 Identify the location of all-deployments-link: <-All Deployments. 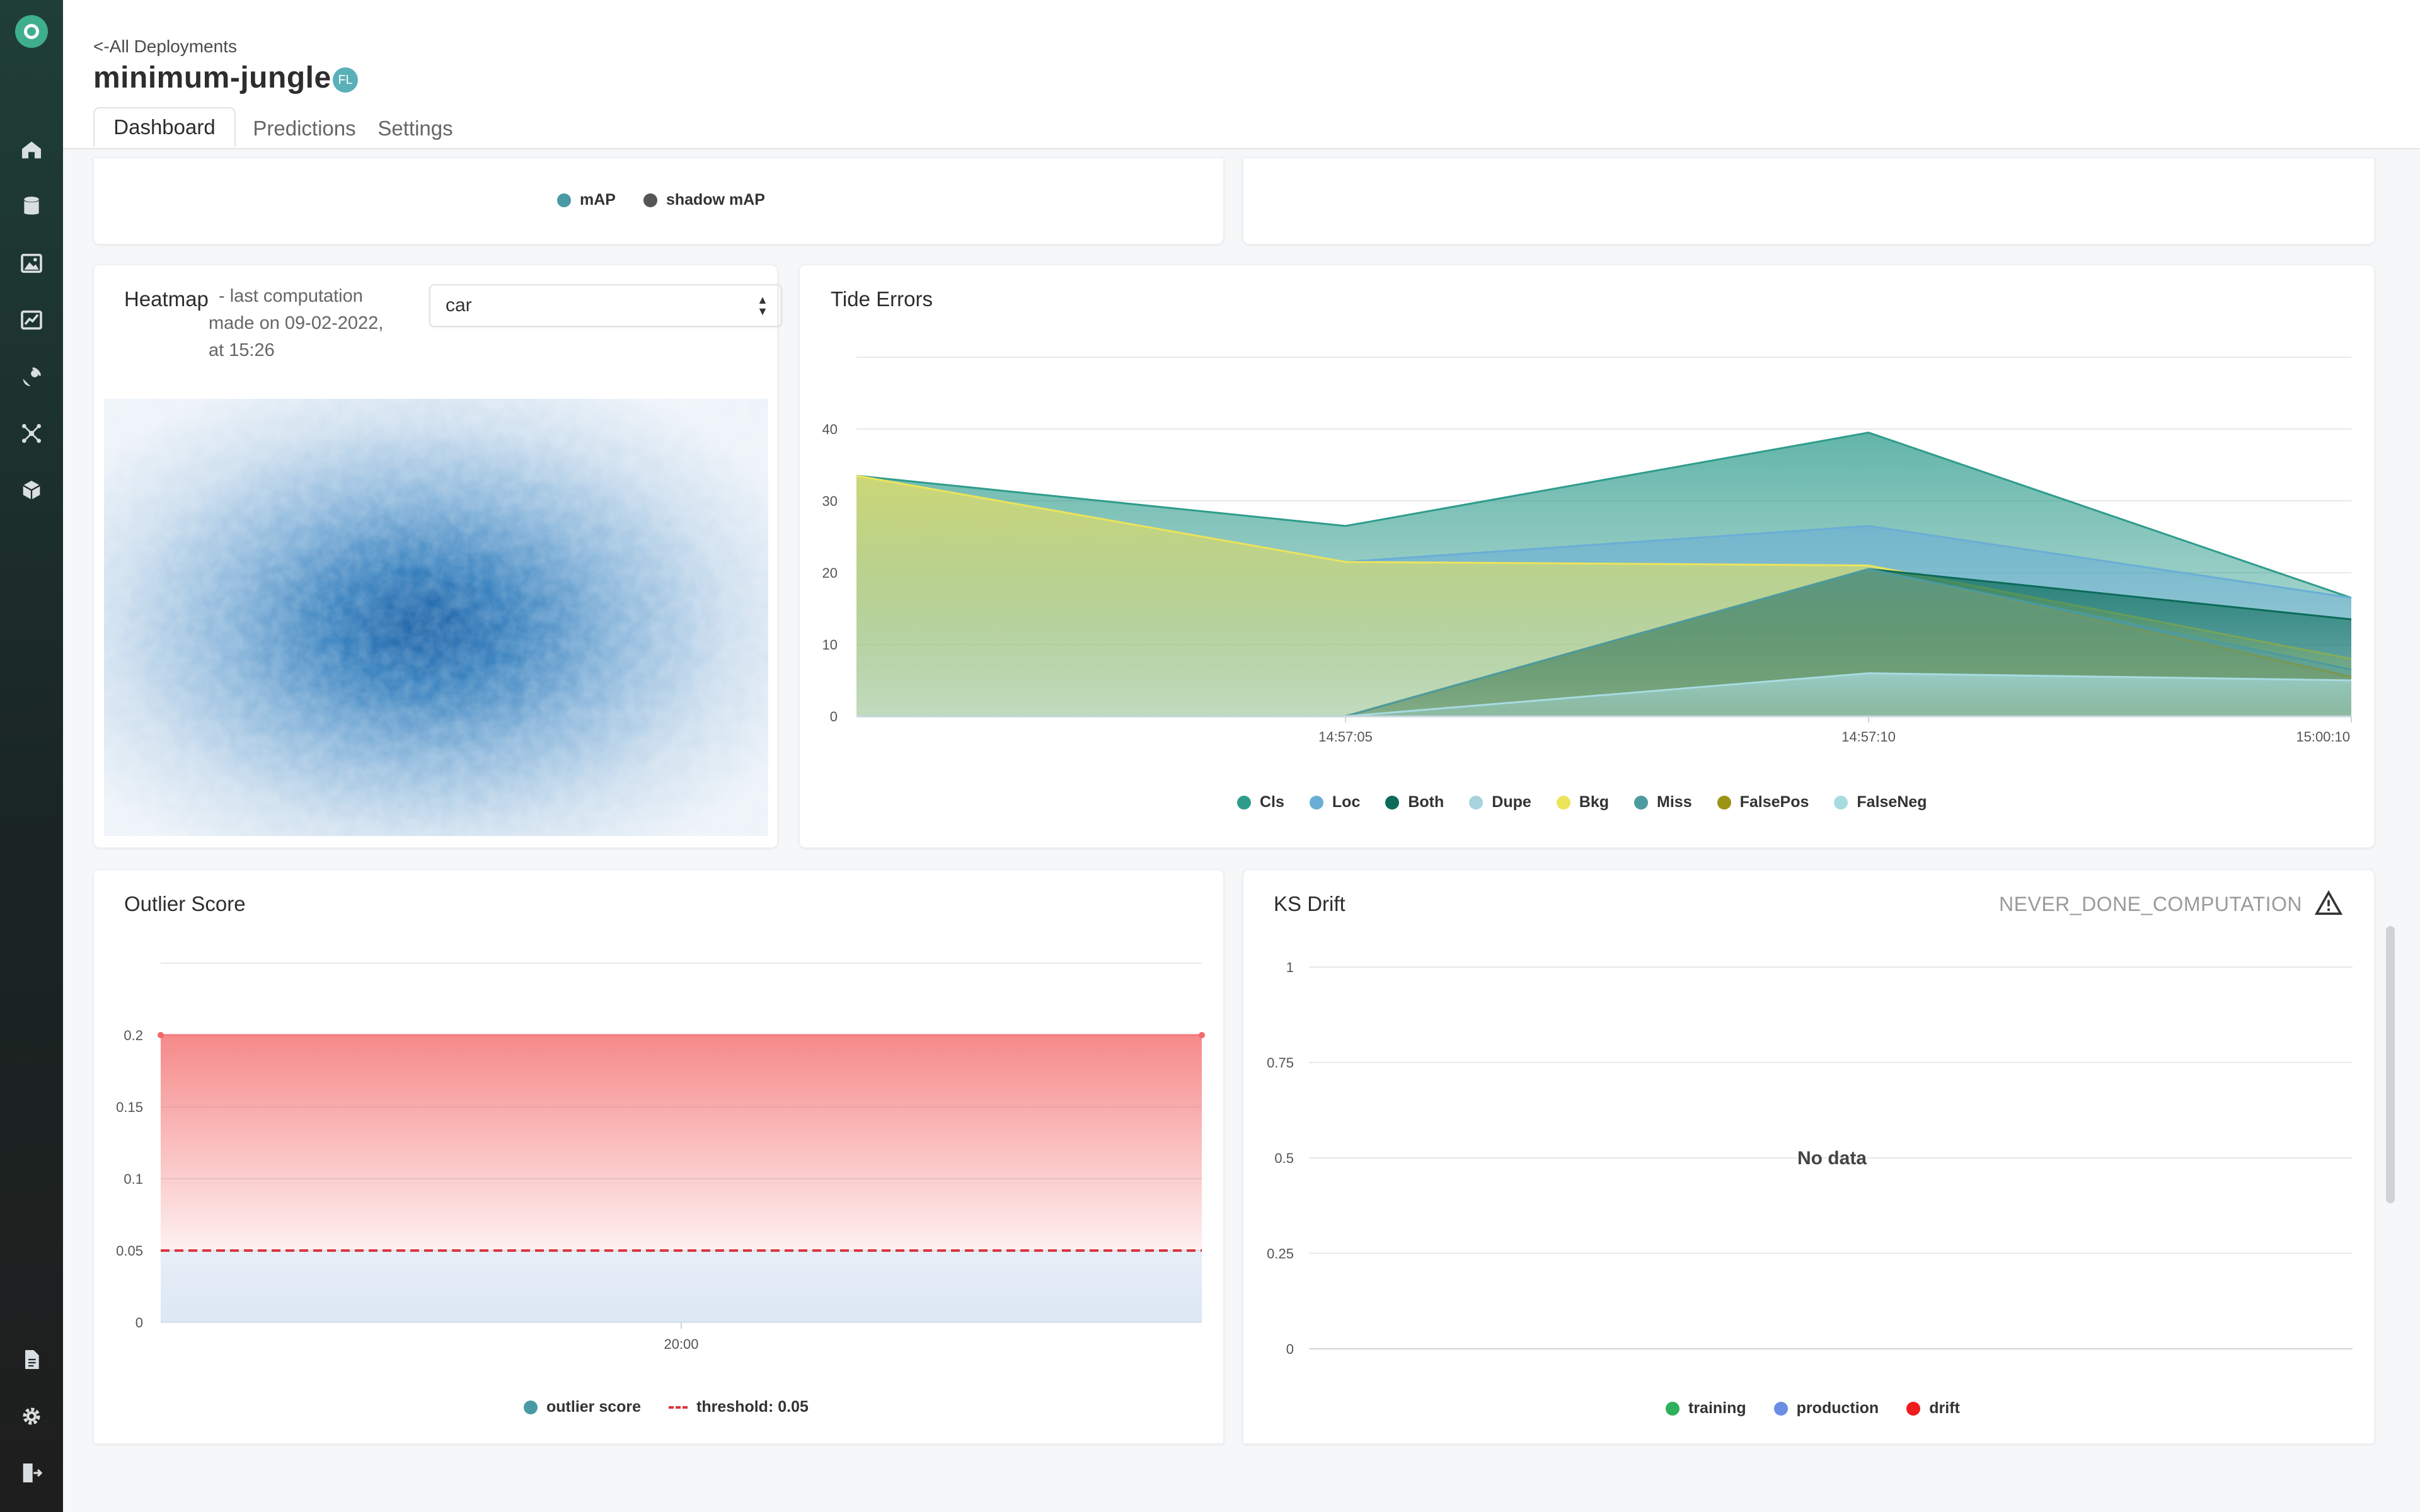
(165, 46).